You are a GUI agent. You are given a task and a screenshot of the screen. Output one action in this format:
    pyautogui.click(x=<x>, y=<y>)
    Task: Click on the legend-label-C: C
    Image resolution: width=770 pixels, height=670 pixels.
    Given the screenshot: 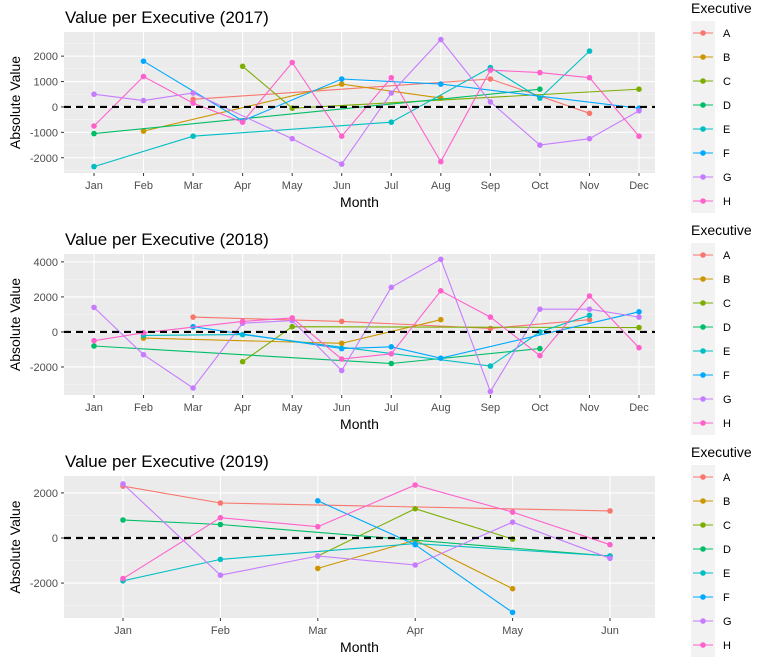 What is the action you would take?
    pyautogui.click(x=727, y=82)
    